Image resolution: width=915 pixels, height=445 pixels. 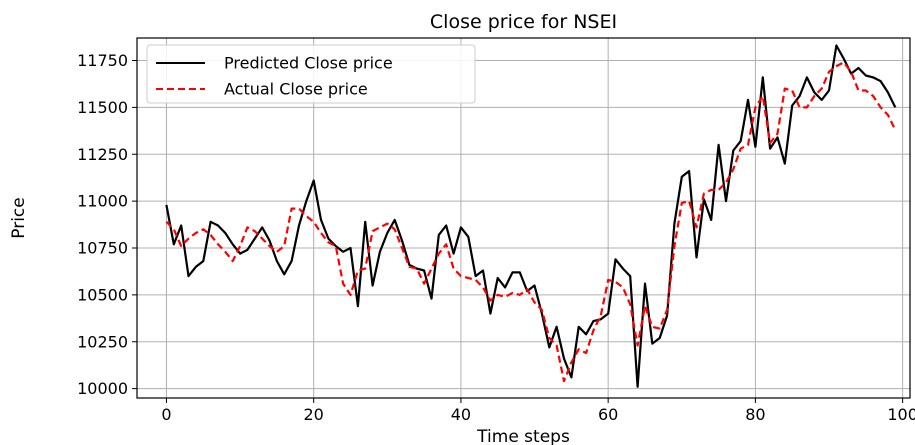 What do you see at coordinates (102, 388) in the screenshot?
I see `y-tick-label: 10000` at bounding box center [102, 388].